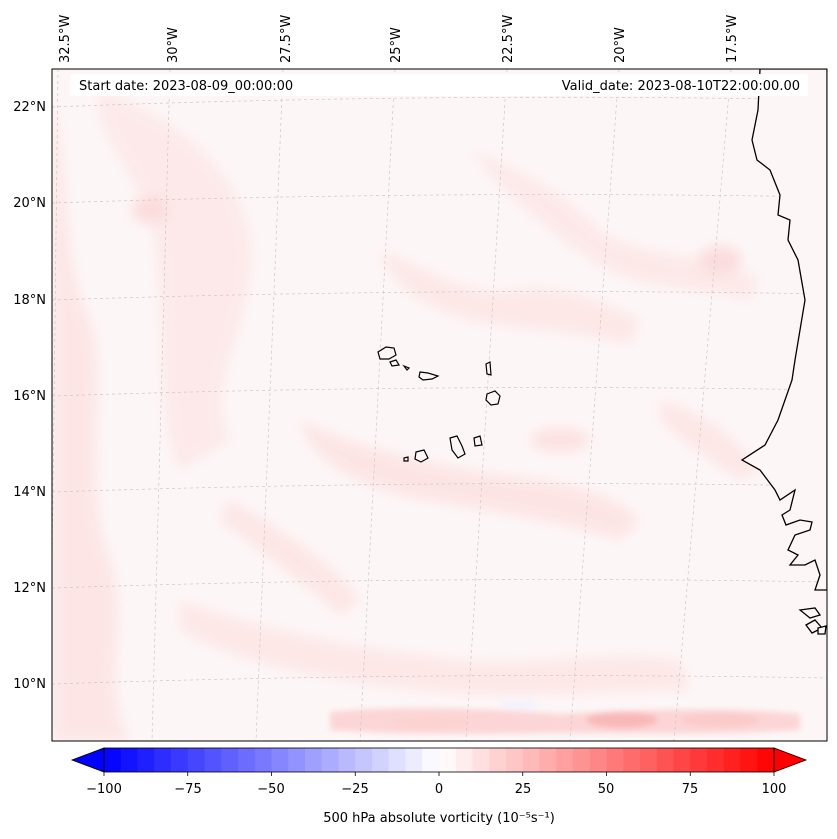  What do you see at coordinates (65, 39) in the screenshot?
I see `lon-label: 32.5°W` at bounding box center [65, 39].